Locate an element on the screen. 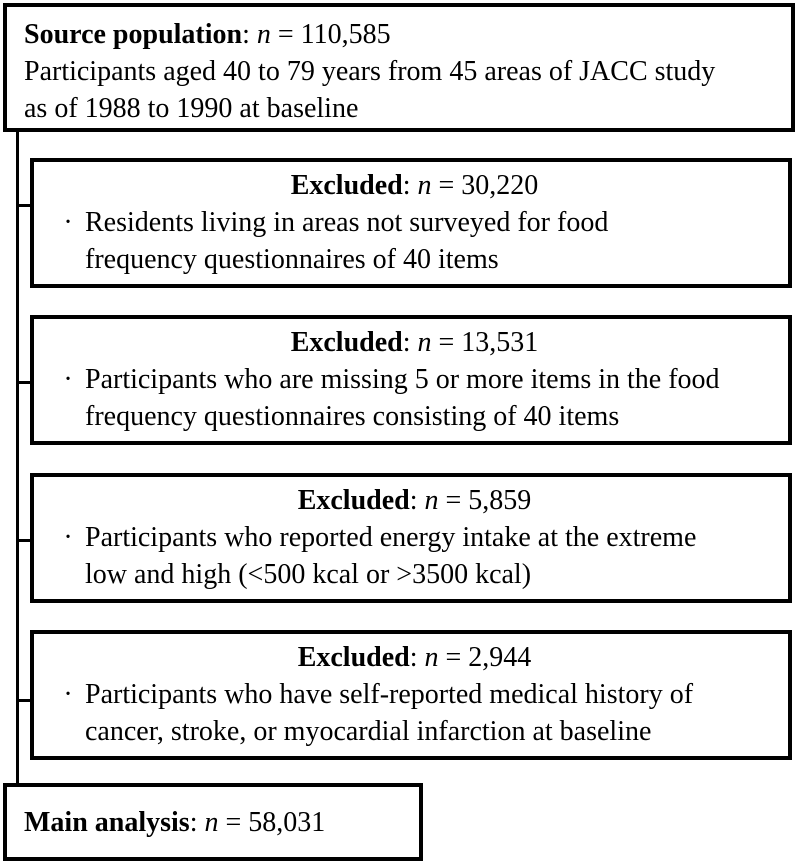 The image size is (799, 864). main-analysis-count: 58,031 is located at coordinates (287, 822).